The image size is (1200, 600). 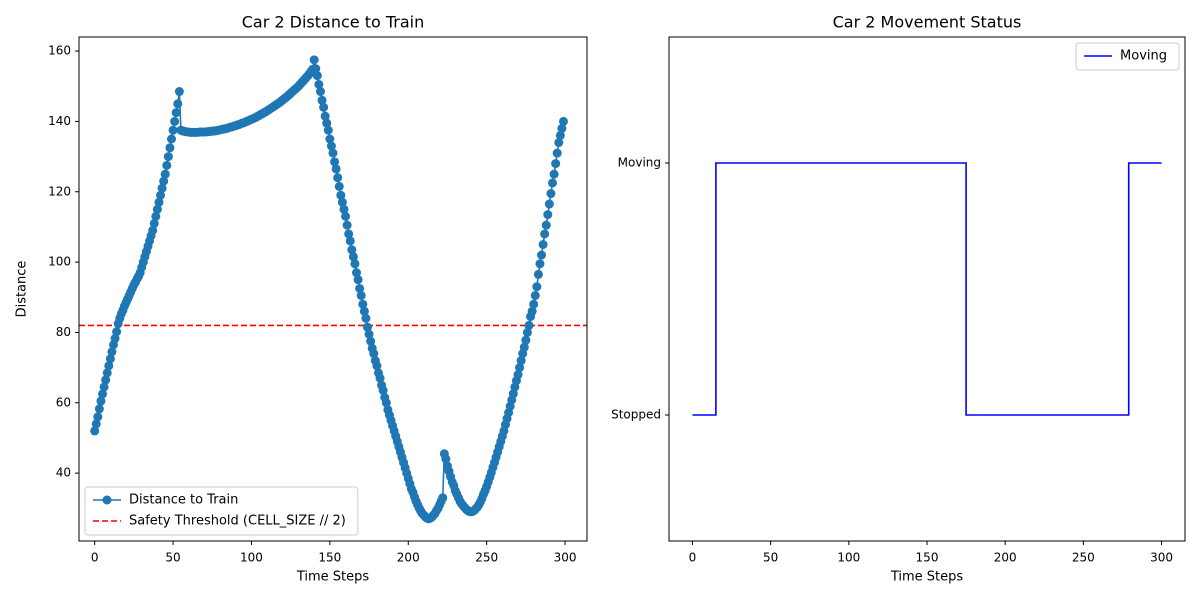 I want to click on x-tick-label: 100, so click(x=848, y=558).